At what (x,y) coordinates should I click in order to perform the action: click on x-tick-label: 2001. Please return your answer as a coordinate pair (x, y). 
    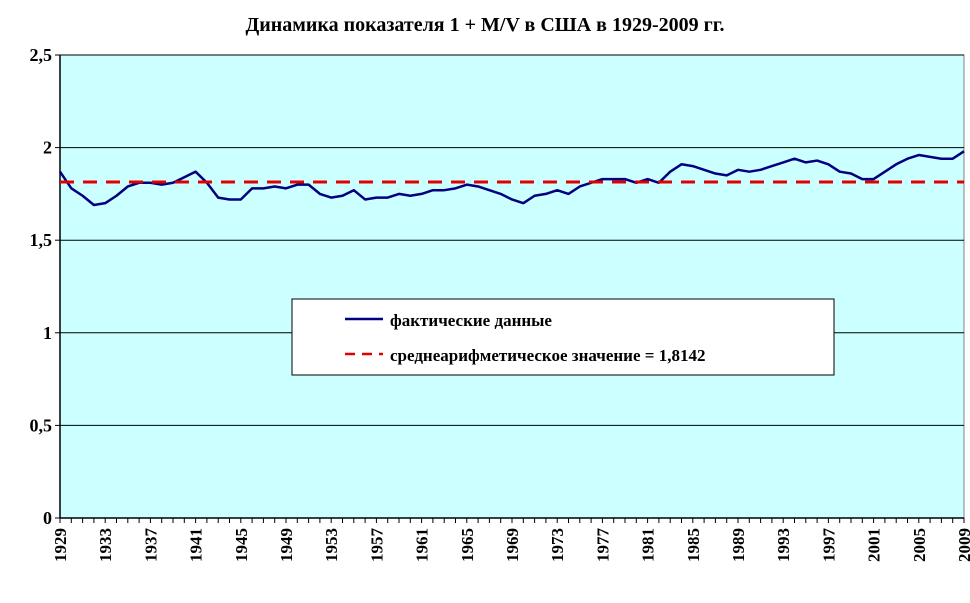
    Looking at the image, I should click on (874, 545).